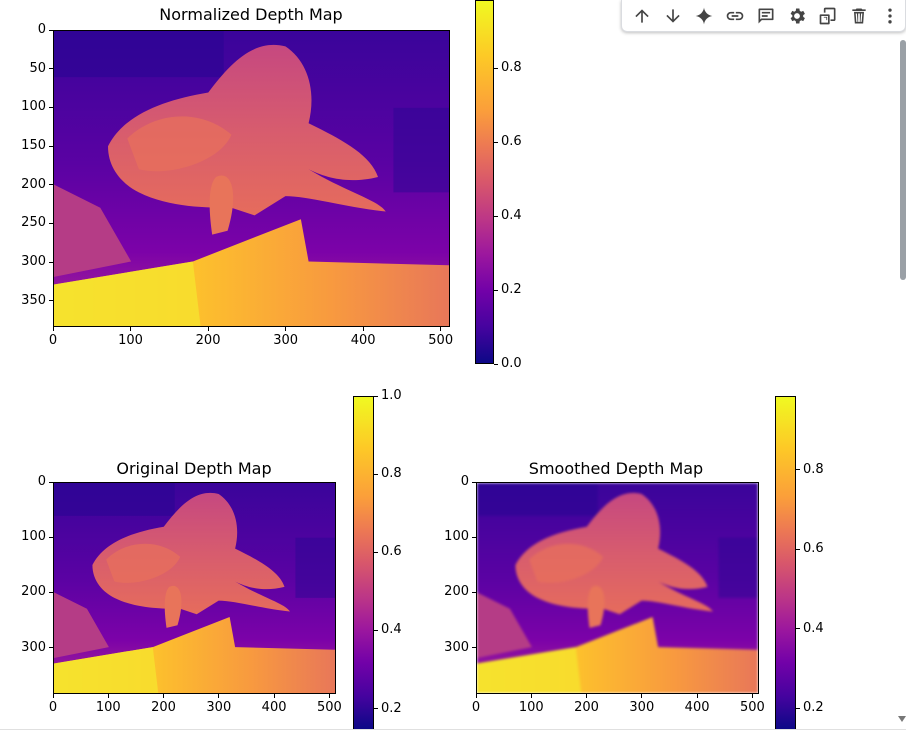 The image size is (906, 732). What do you see at coordinates (703, 16) in the screenshot?
I see `ai-sparkle-button` at bounding box center [703, 16].